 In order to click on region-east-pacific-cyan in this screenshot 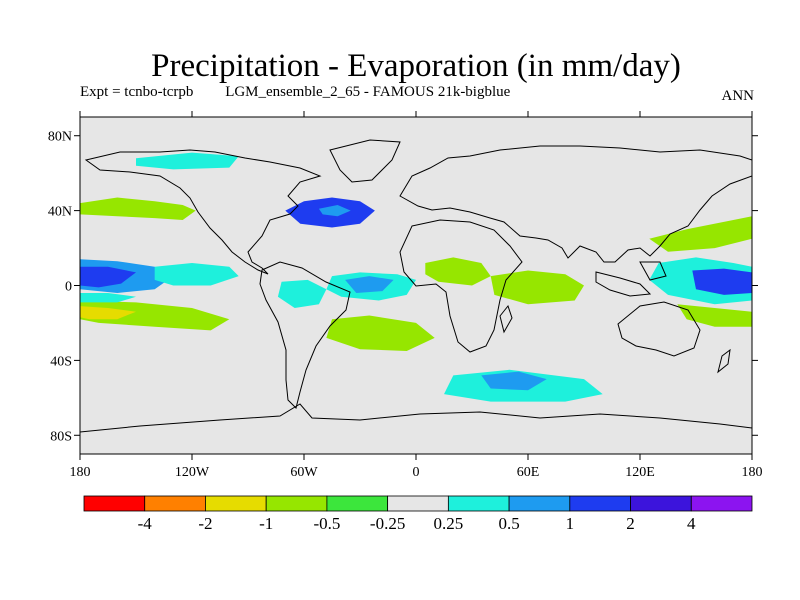, I will do `click(196, 274)`.